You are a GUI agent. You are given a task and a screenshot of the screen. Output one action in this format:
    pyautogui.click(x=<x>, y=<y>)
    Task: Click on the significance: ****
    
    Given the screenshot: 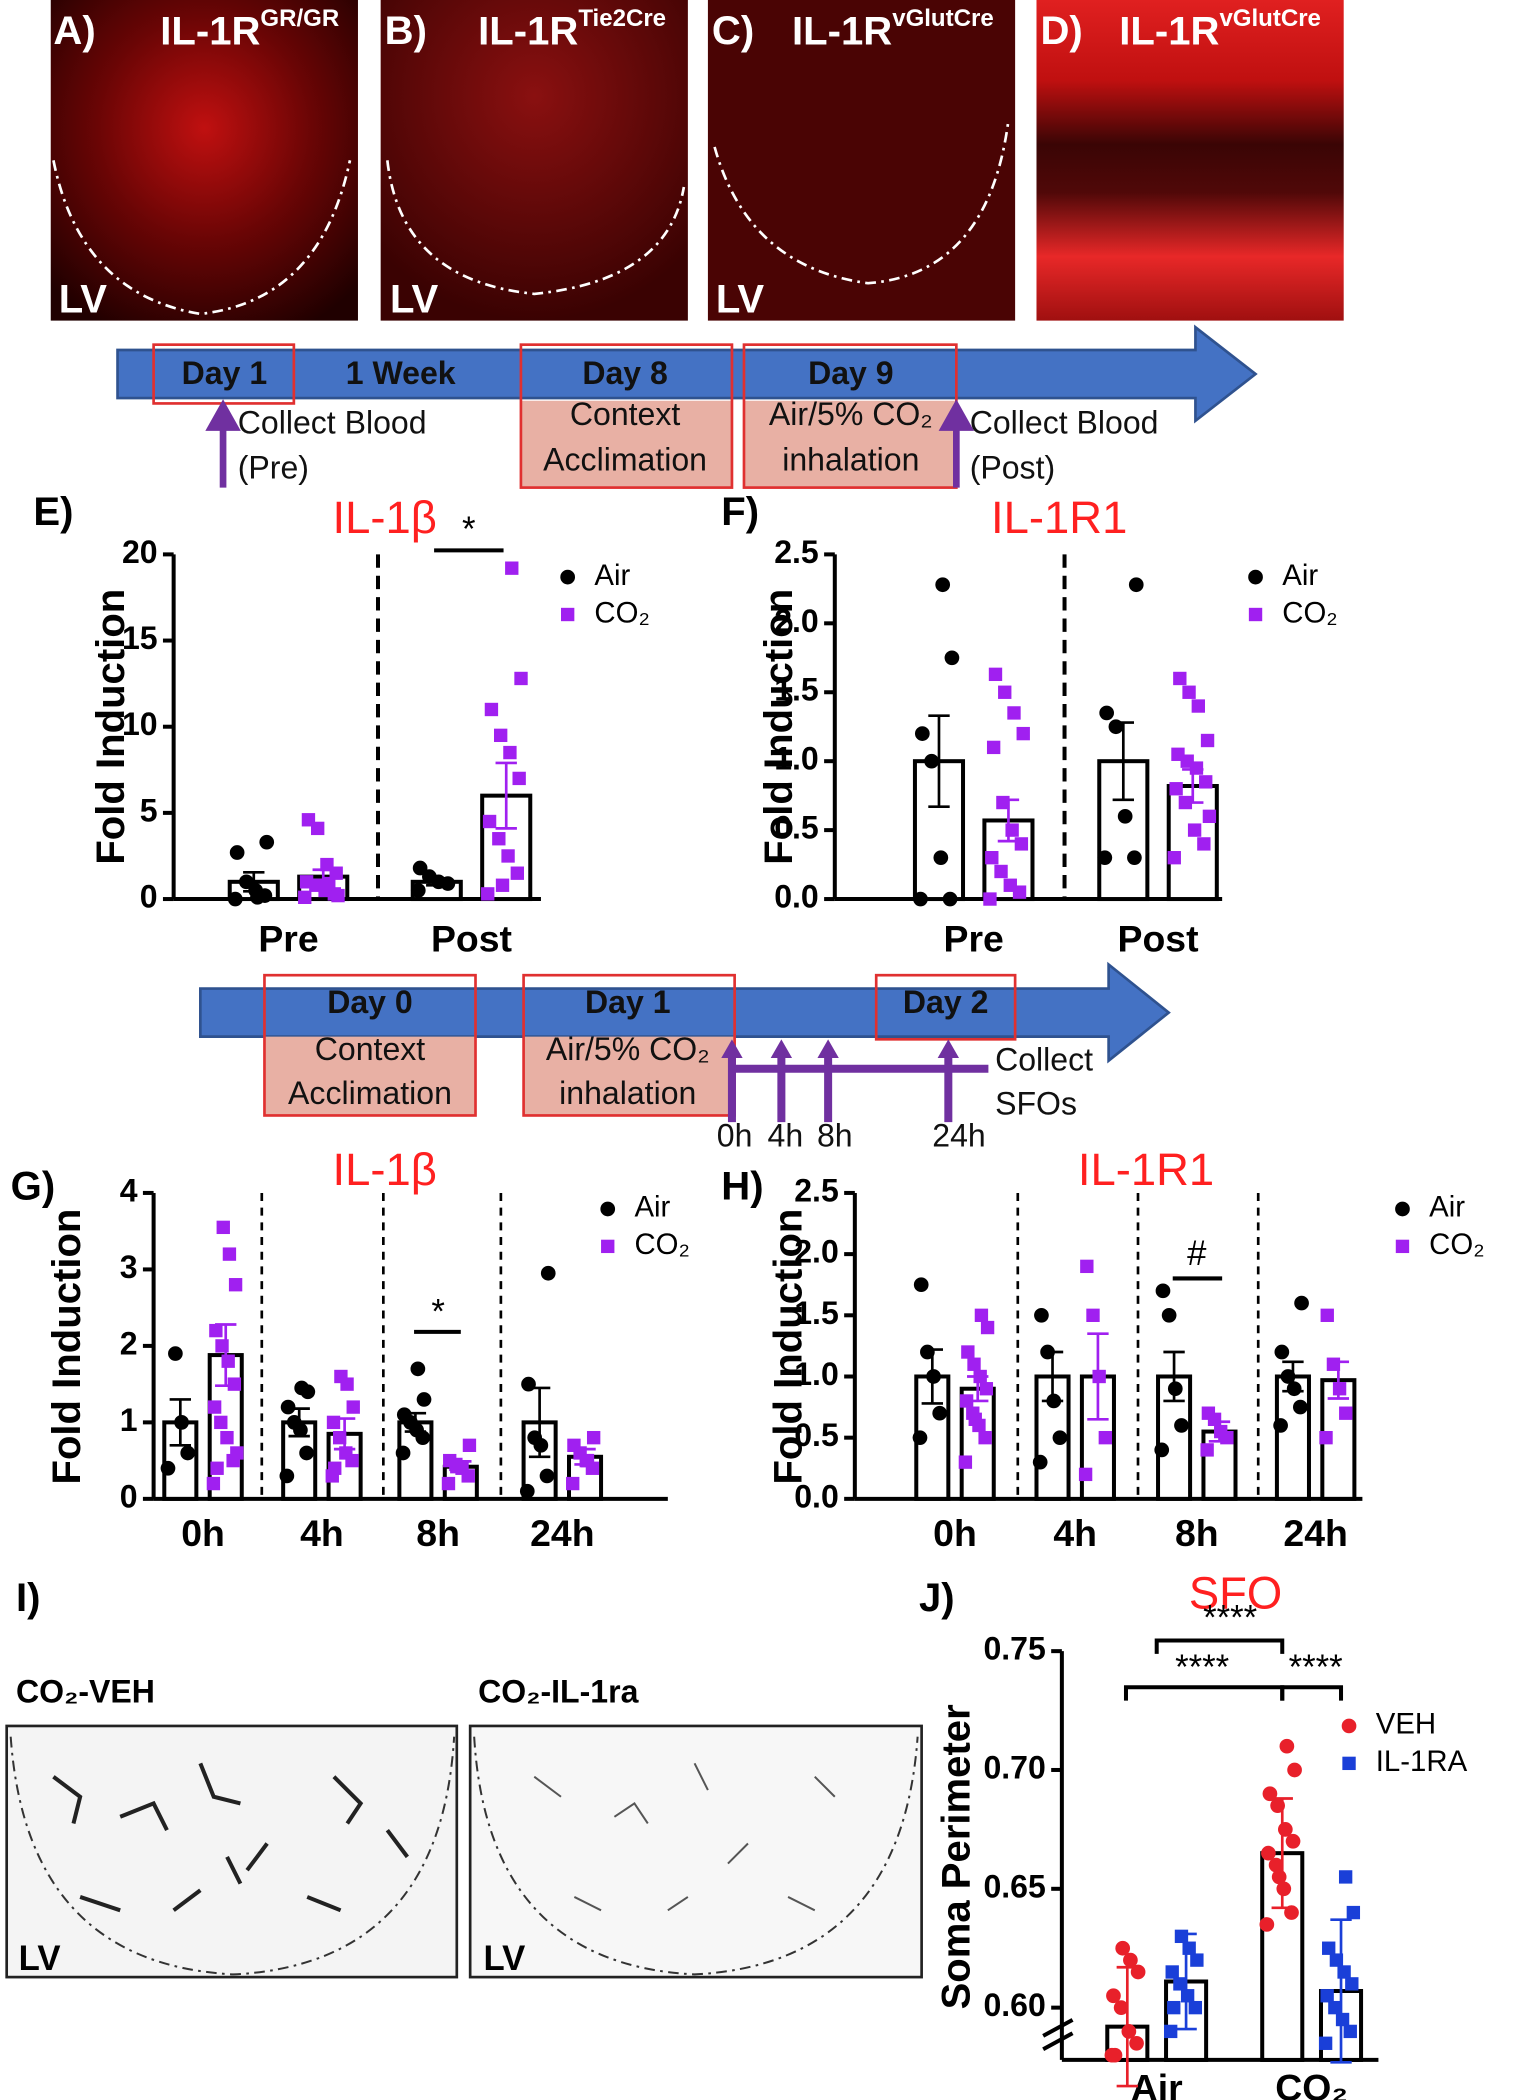 What is the action you would take?
    pyautogui.click(x=1316, y=1668)
    